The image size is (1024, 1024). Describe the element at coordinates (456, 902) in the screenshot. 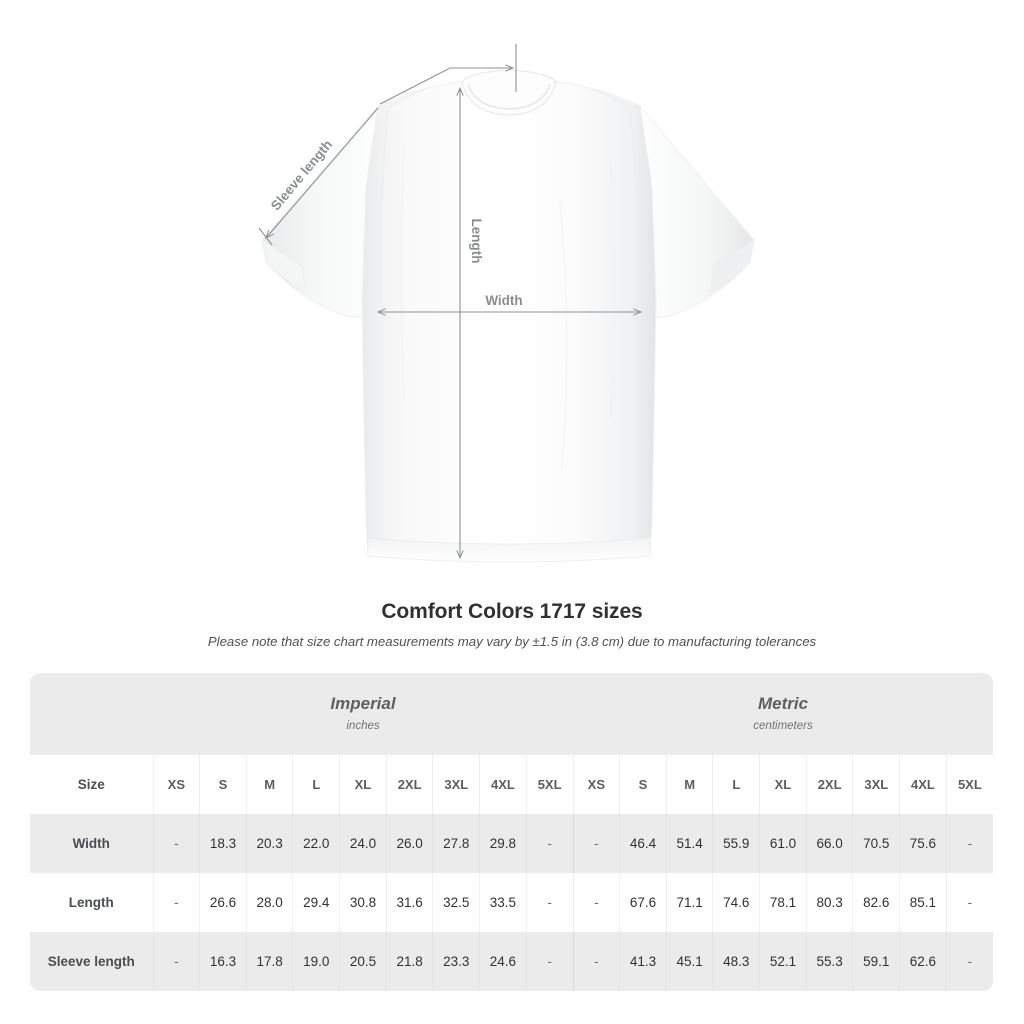

I see `cell-length-imperial-3xl: 32.5` at that location.